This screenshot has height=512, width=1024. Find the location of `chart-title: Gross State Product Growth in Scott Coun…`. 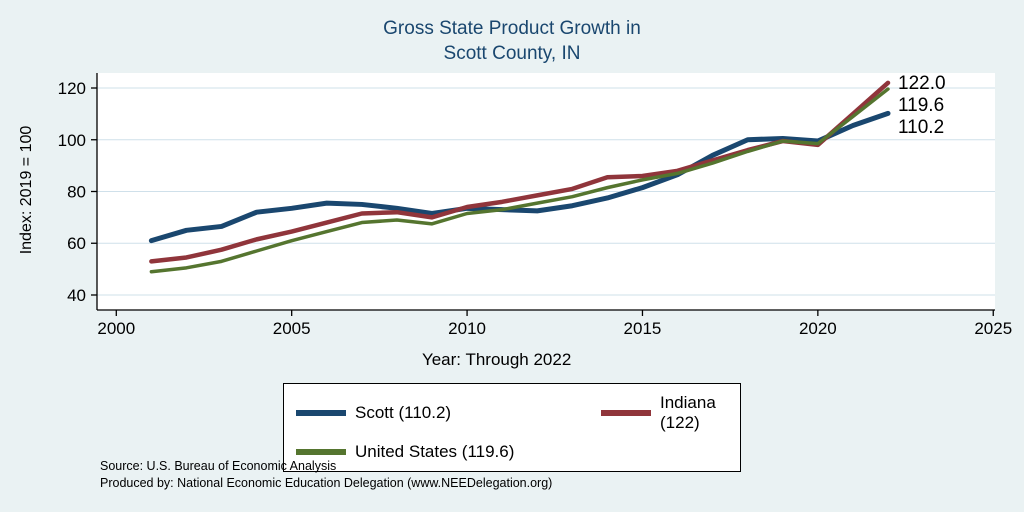

chart-title: Gross State Product Growth in Scott Coun… is located at coordinates (512, 41).